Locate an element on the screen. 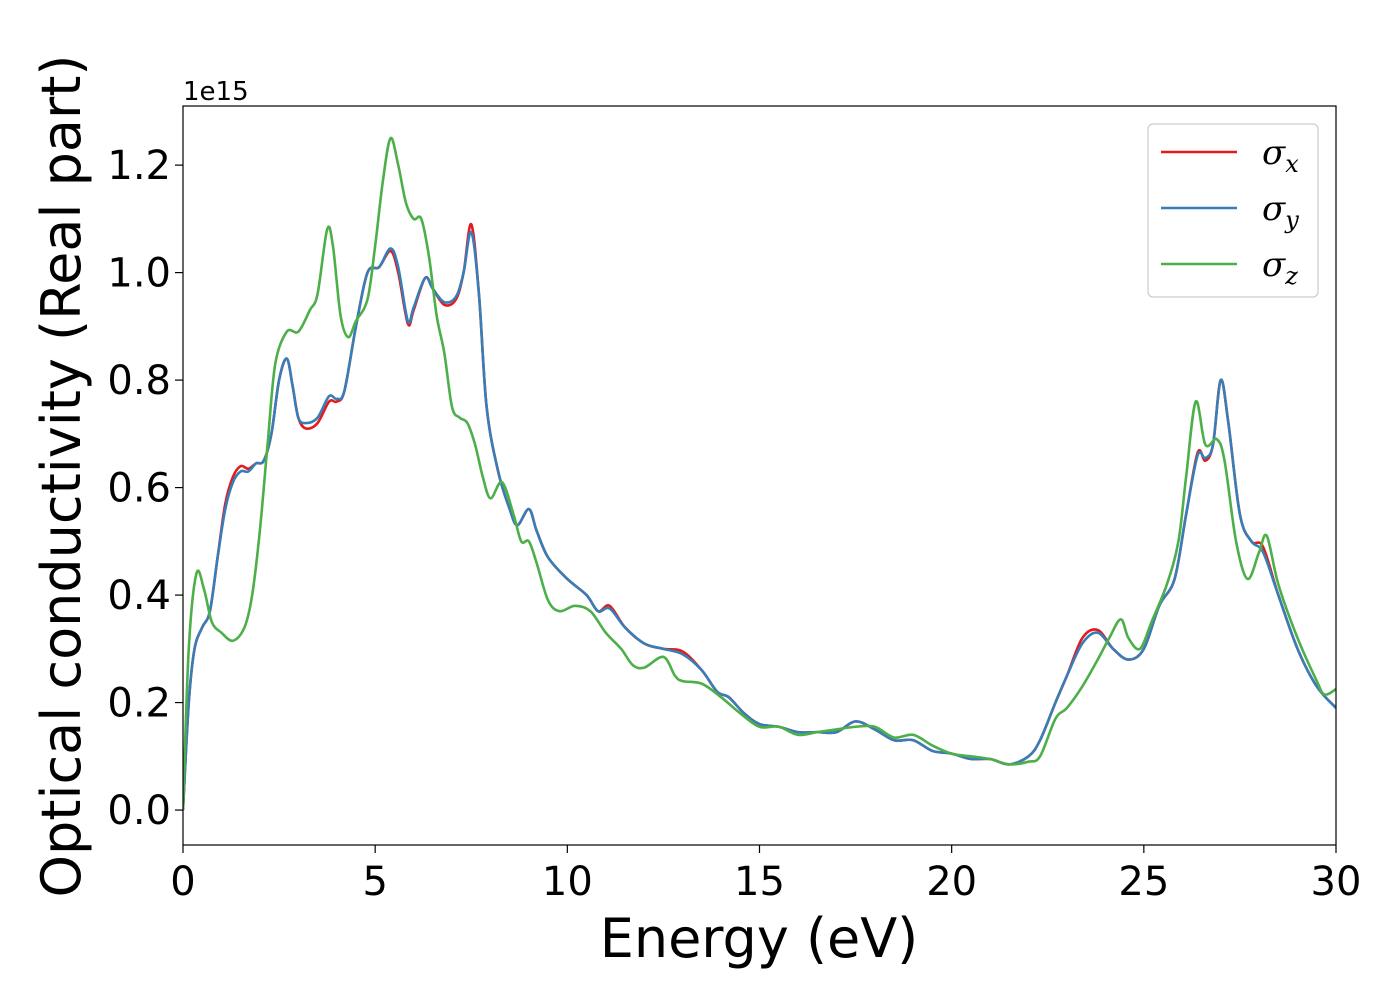 Image resolution: width=1400 pixels, height=1000 pixels. y-tick-label: 0.2 is located at coordinates (139, 704).